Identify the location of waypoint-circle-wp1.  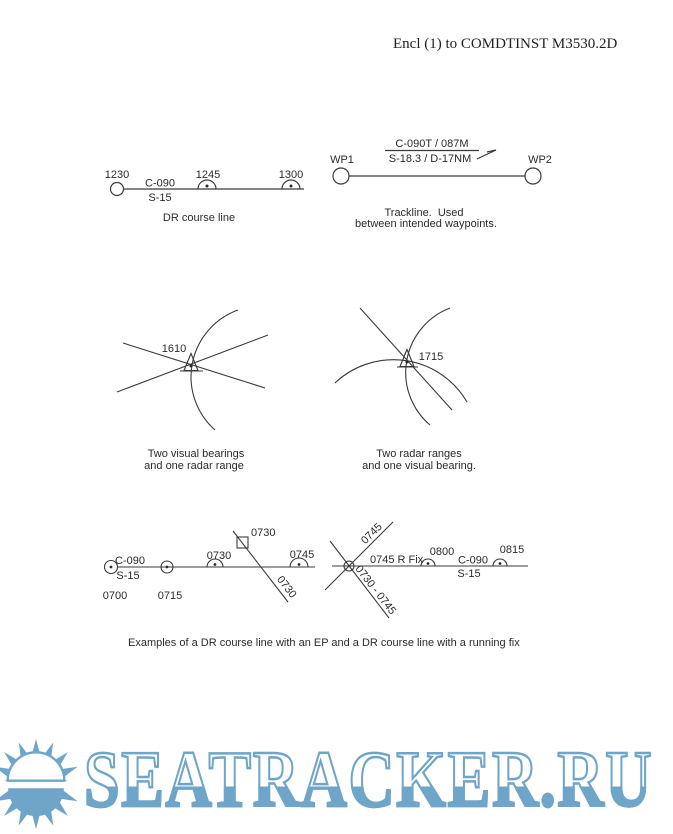
(341, 176).